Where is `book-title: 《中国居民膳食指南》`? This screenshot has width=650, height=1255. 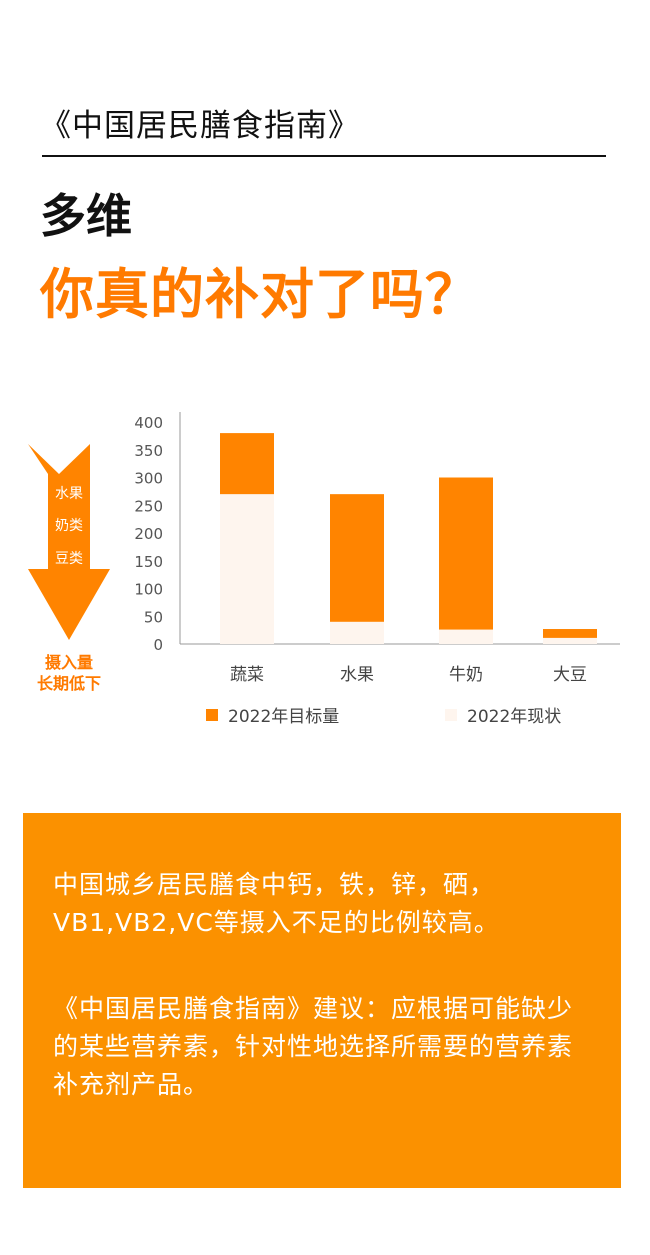
book-title: 《中国居民膳食指南》 is located at coordinates (200, 126).